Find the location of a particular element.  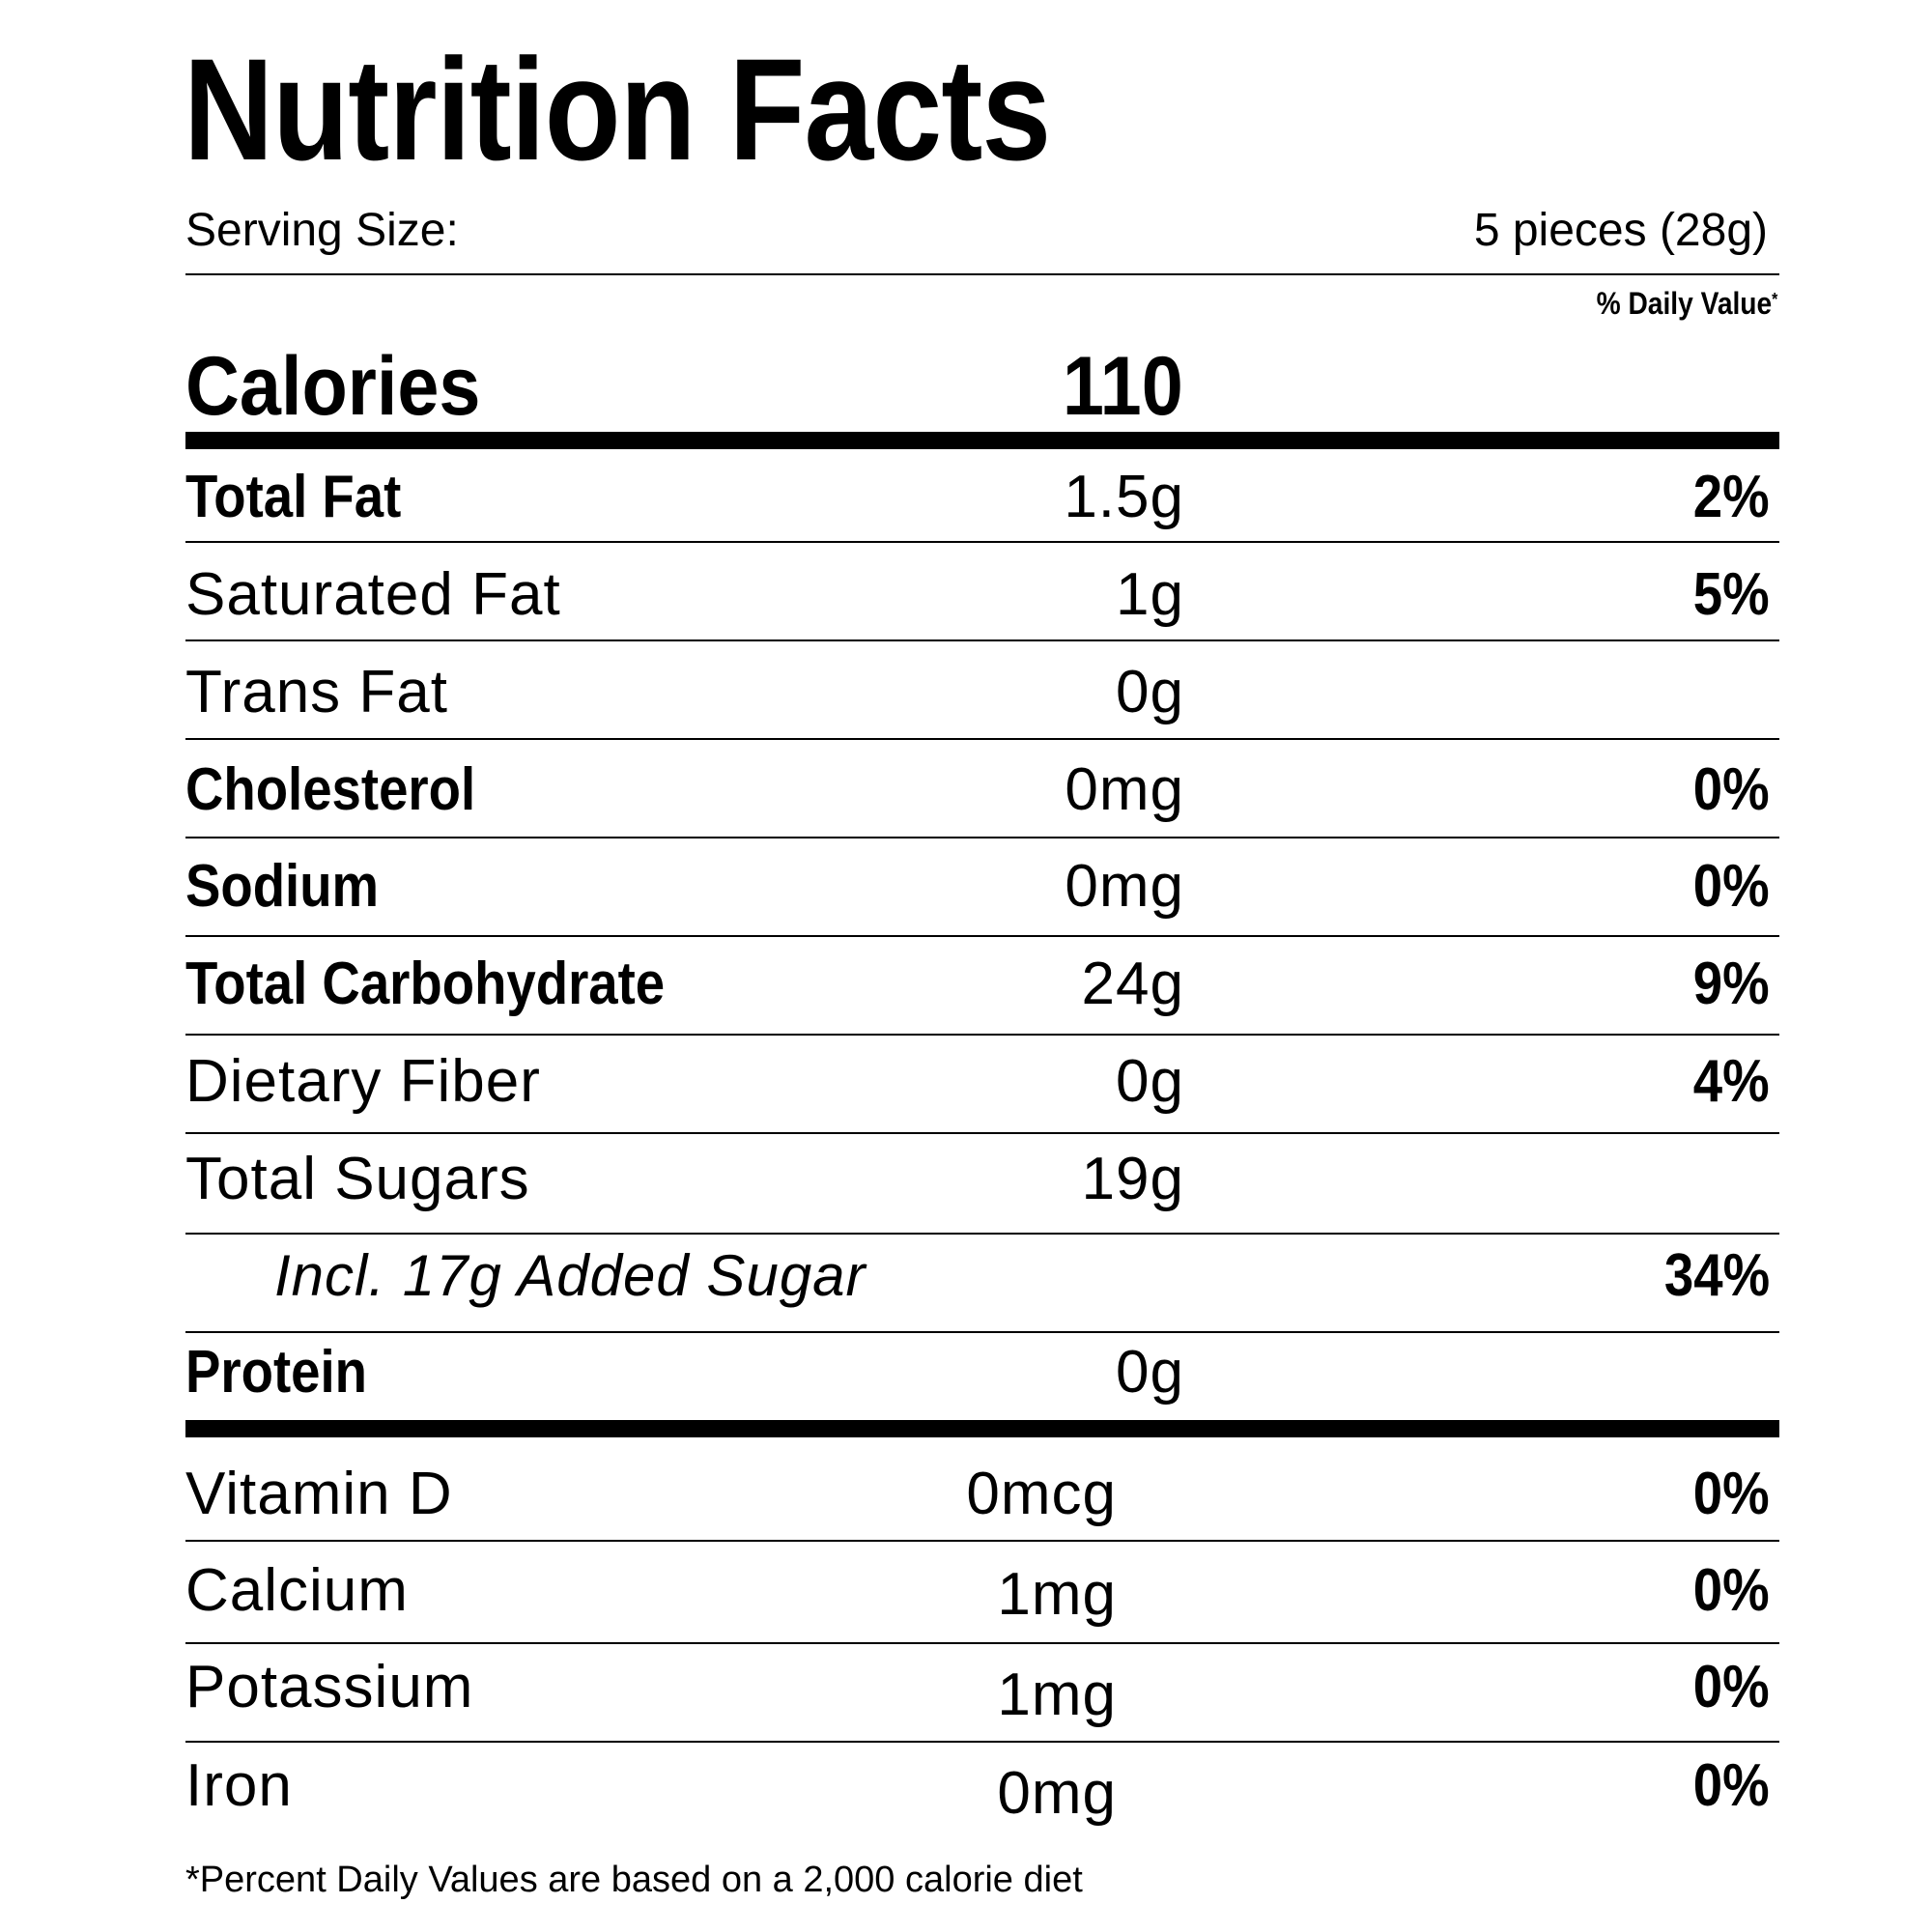

nutrient-daily-value: 34% is located at coordinates (1716, 1275).